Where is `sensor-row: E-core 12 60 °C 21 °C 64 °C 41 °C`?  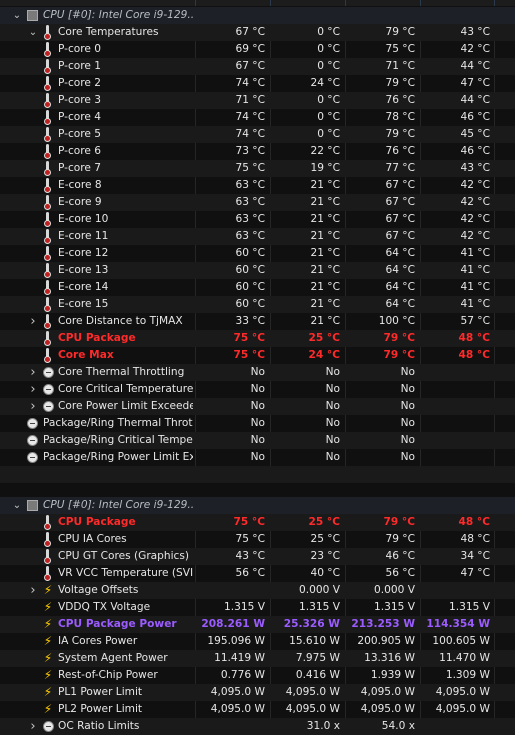 sensor-row: E-core 12 60 °C 21 °C 64 °C 41 °C is located at coordinates (257, 253).